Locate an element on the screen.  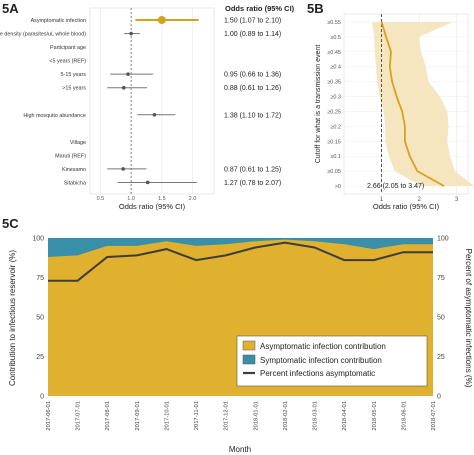
panel-c-x-tick-10: 2018-04-01 is located at coordinates (345, 416).